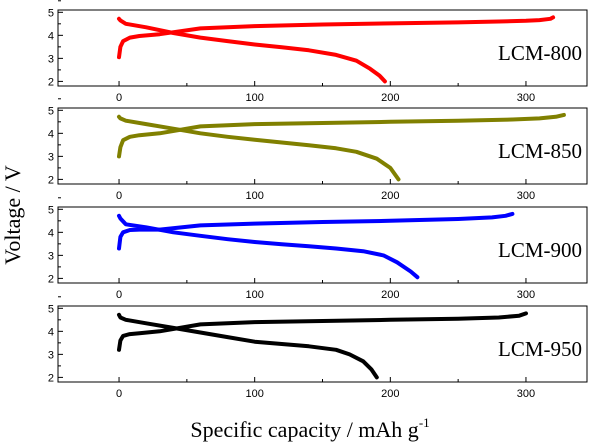 The width and height of the screenshot is (595, 445). I want to click on y-axis-label: Voltage / V, so click(12, 215).